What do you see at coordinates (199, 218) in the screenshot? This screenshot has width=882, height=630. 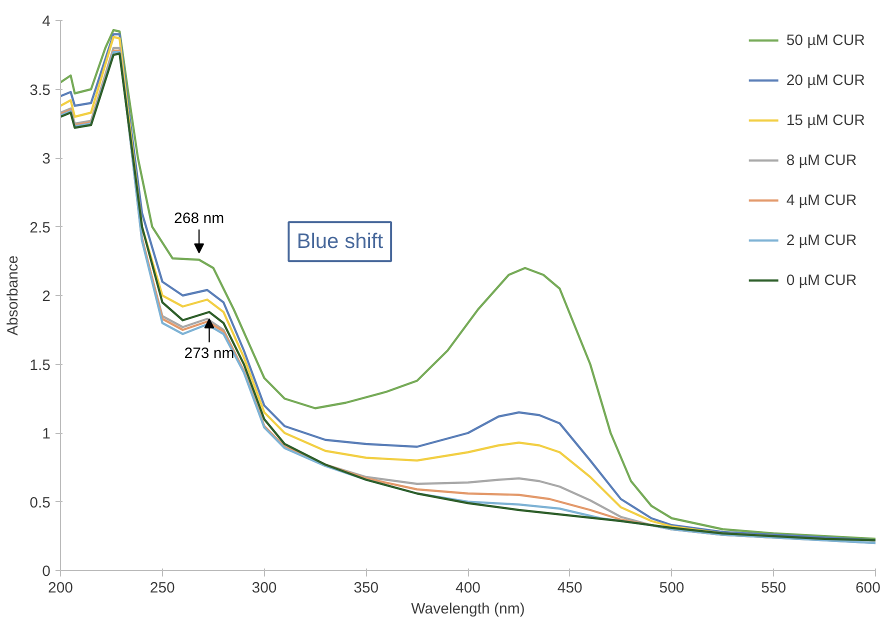 I see `annotation: 268 nm` at bounding box center [199, 218].